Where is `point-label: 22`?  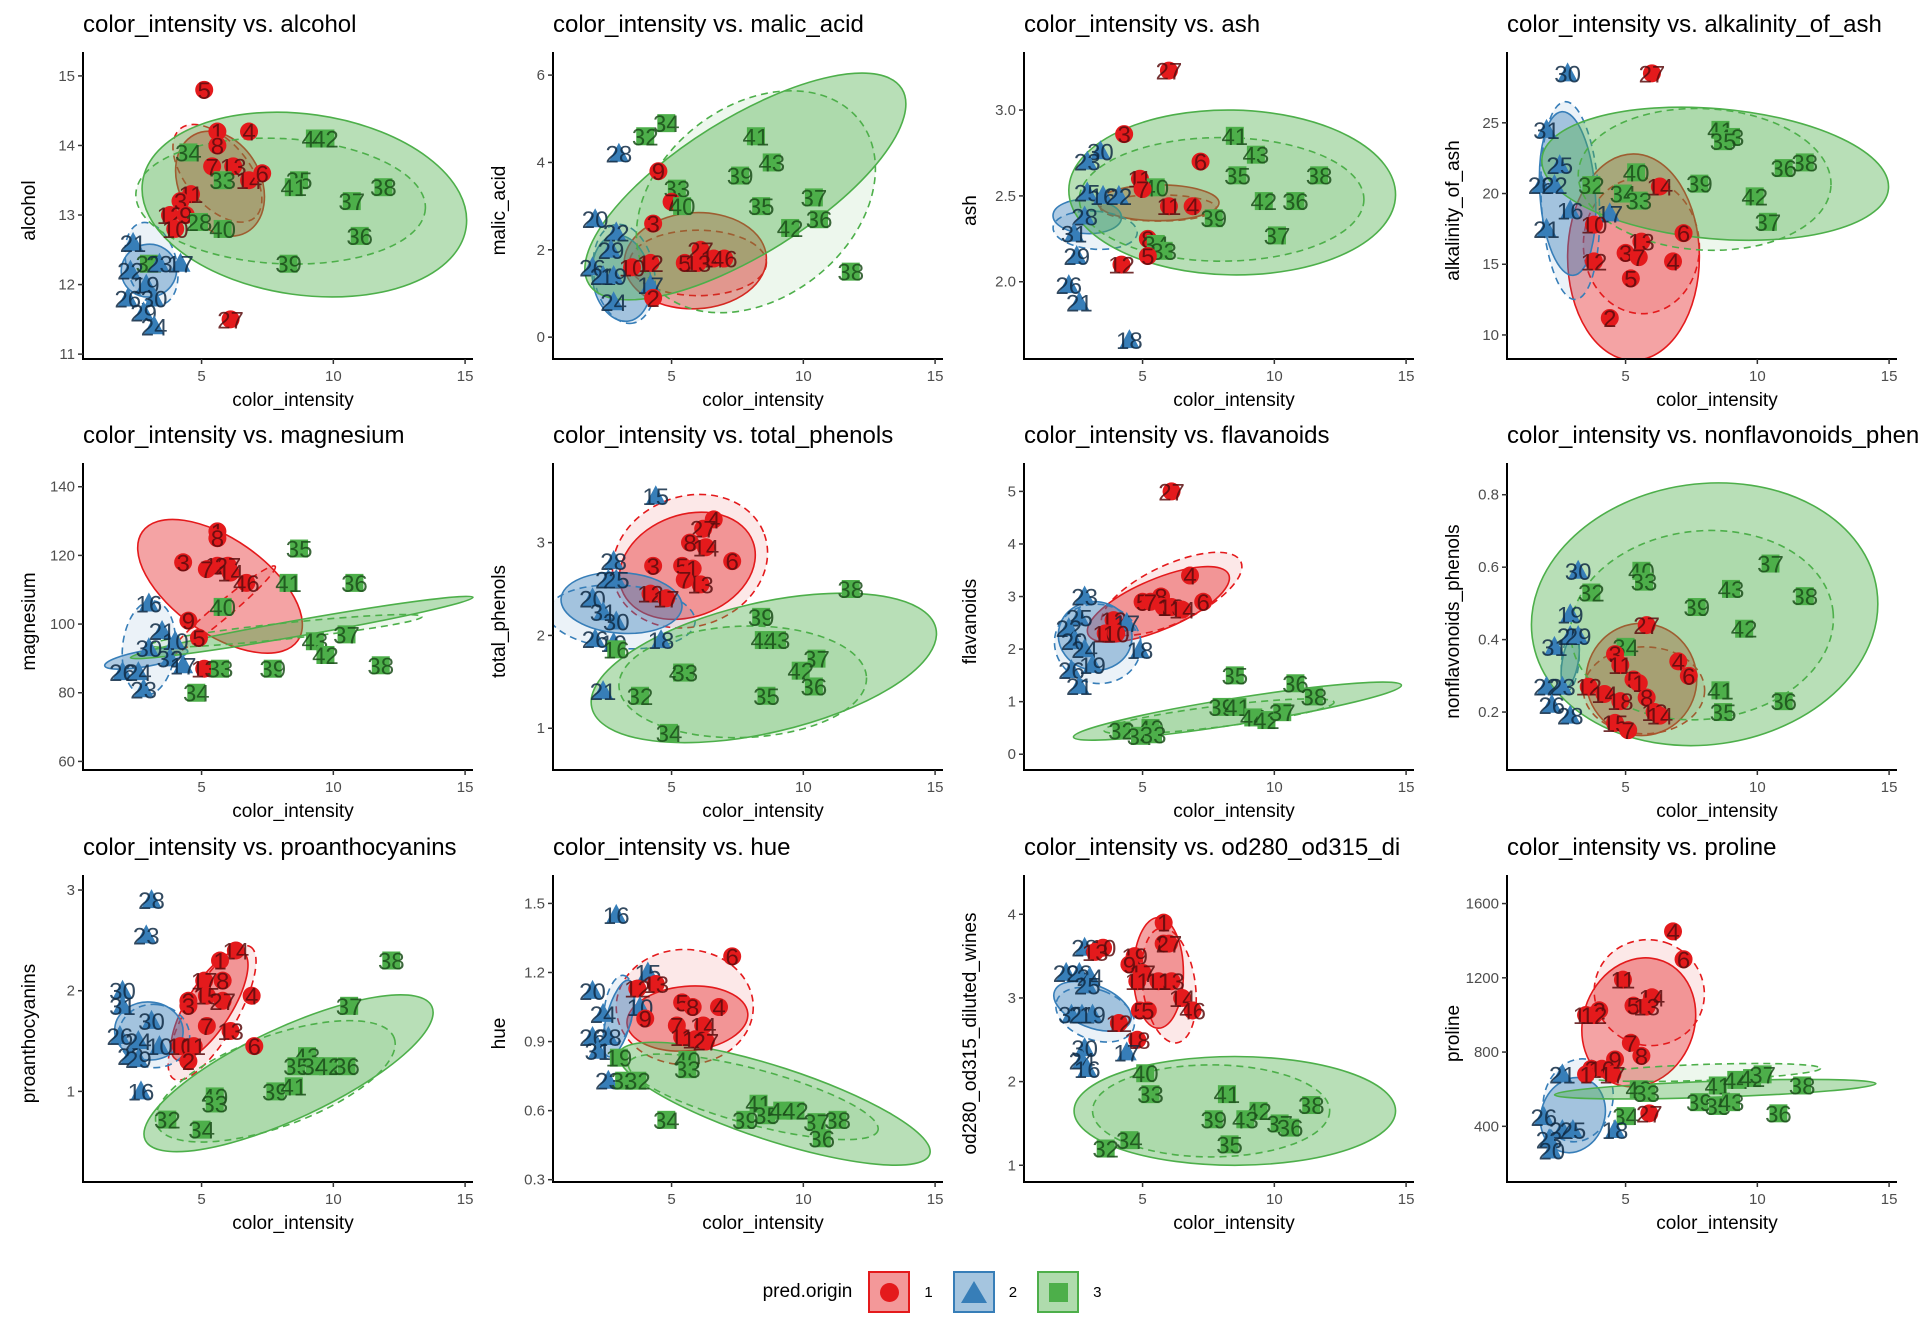 point-label: 22 is located at coordinates (1119, 197).